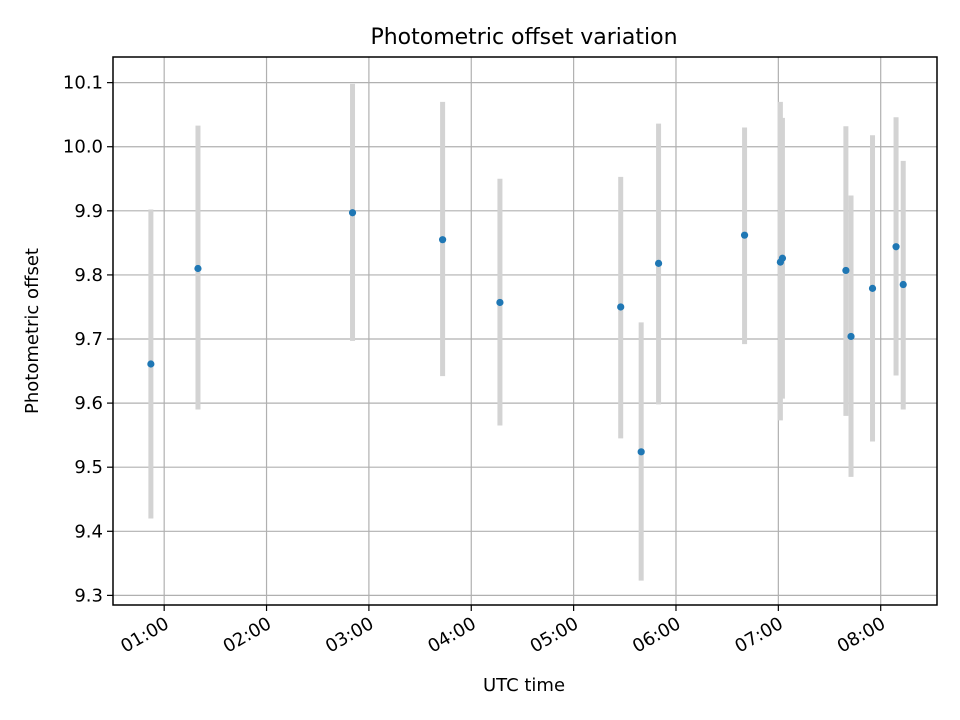 This screenshot has height=720, width=960. What do you see at coordinates (656, 635) in the screenshot?
I see `x-tick-label: 06:00` at bounding box center [656, 635].